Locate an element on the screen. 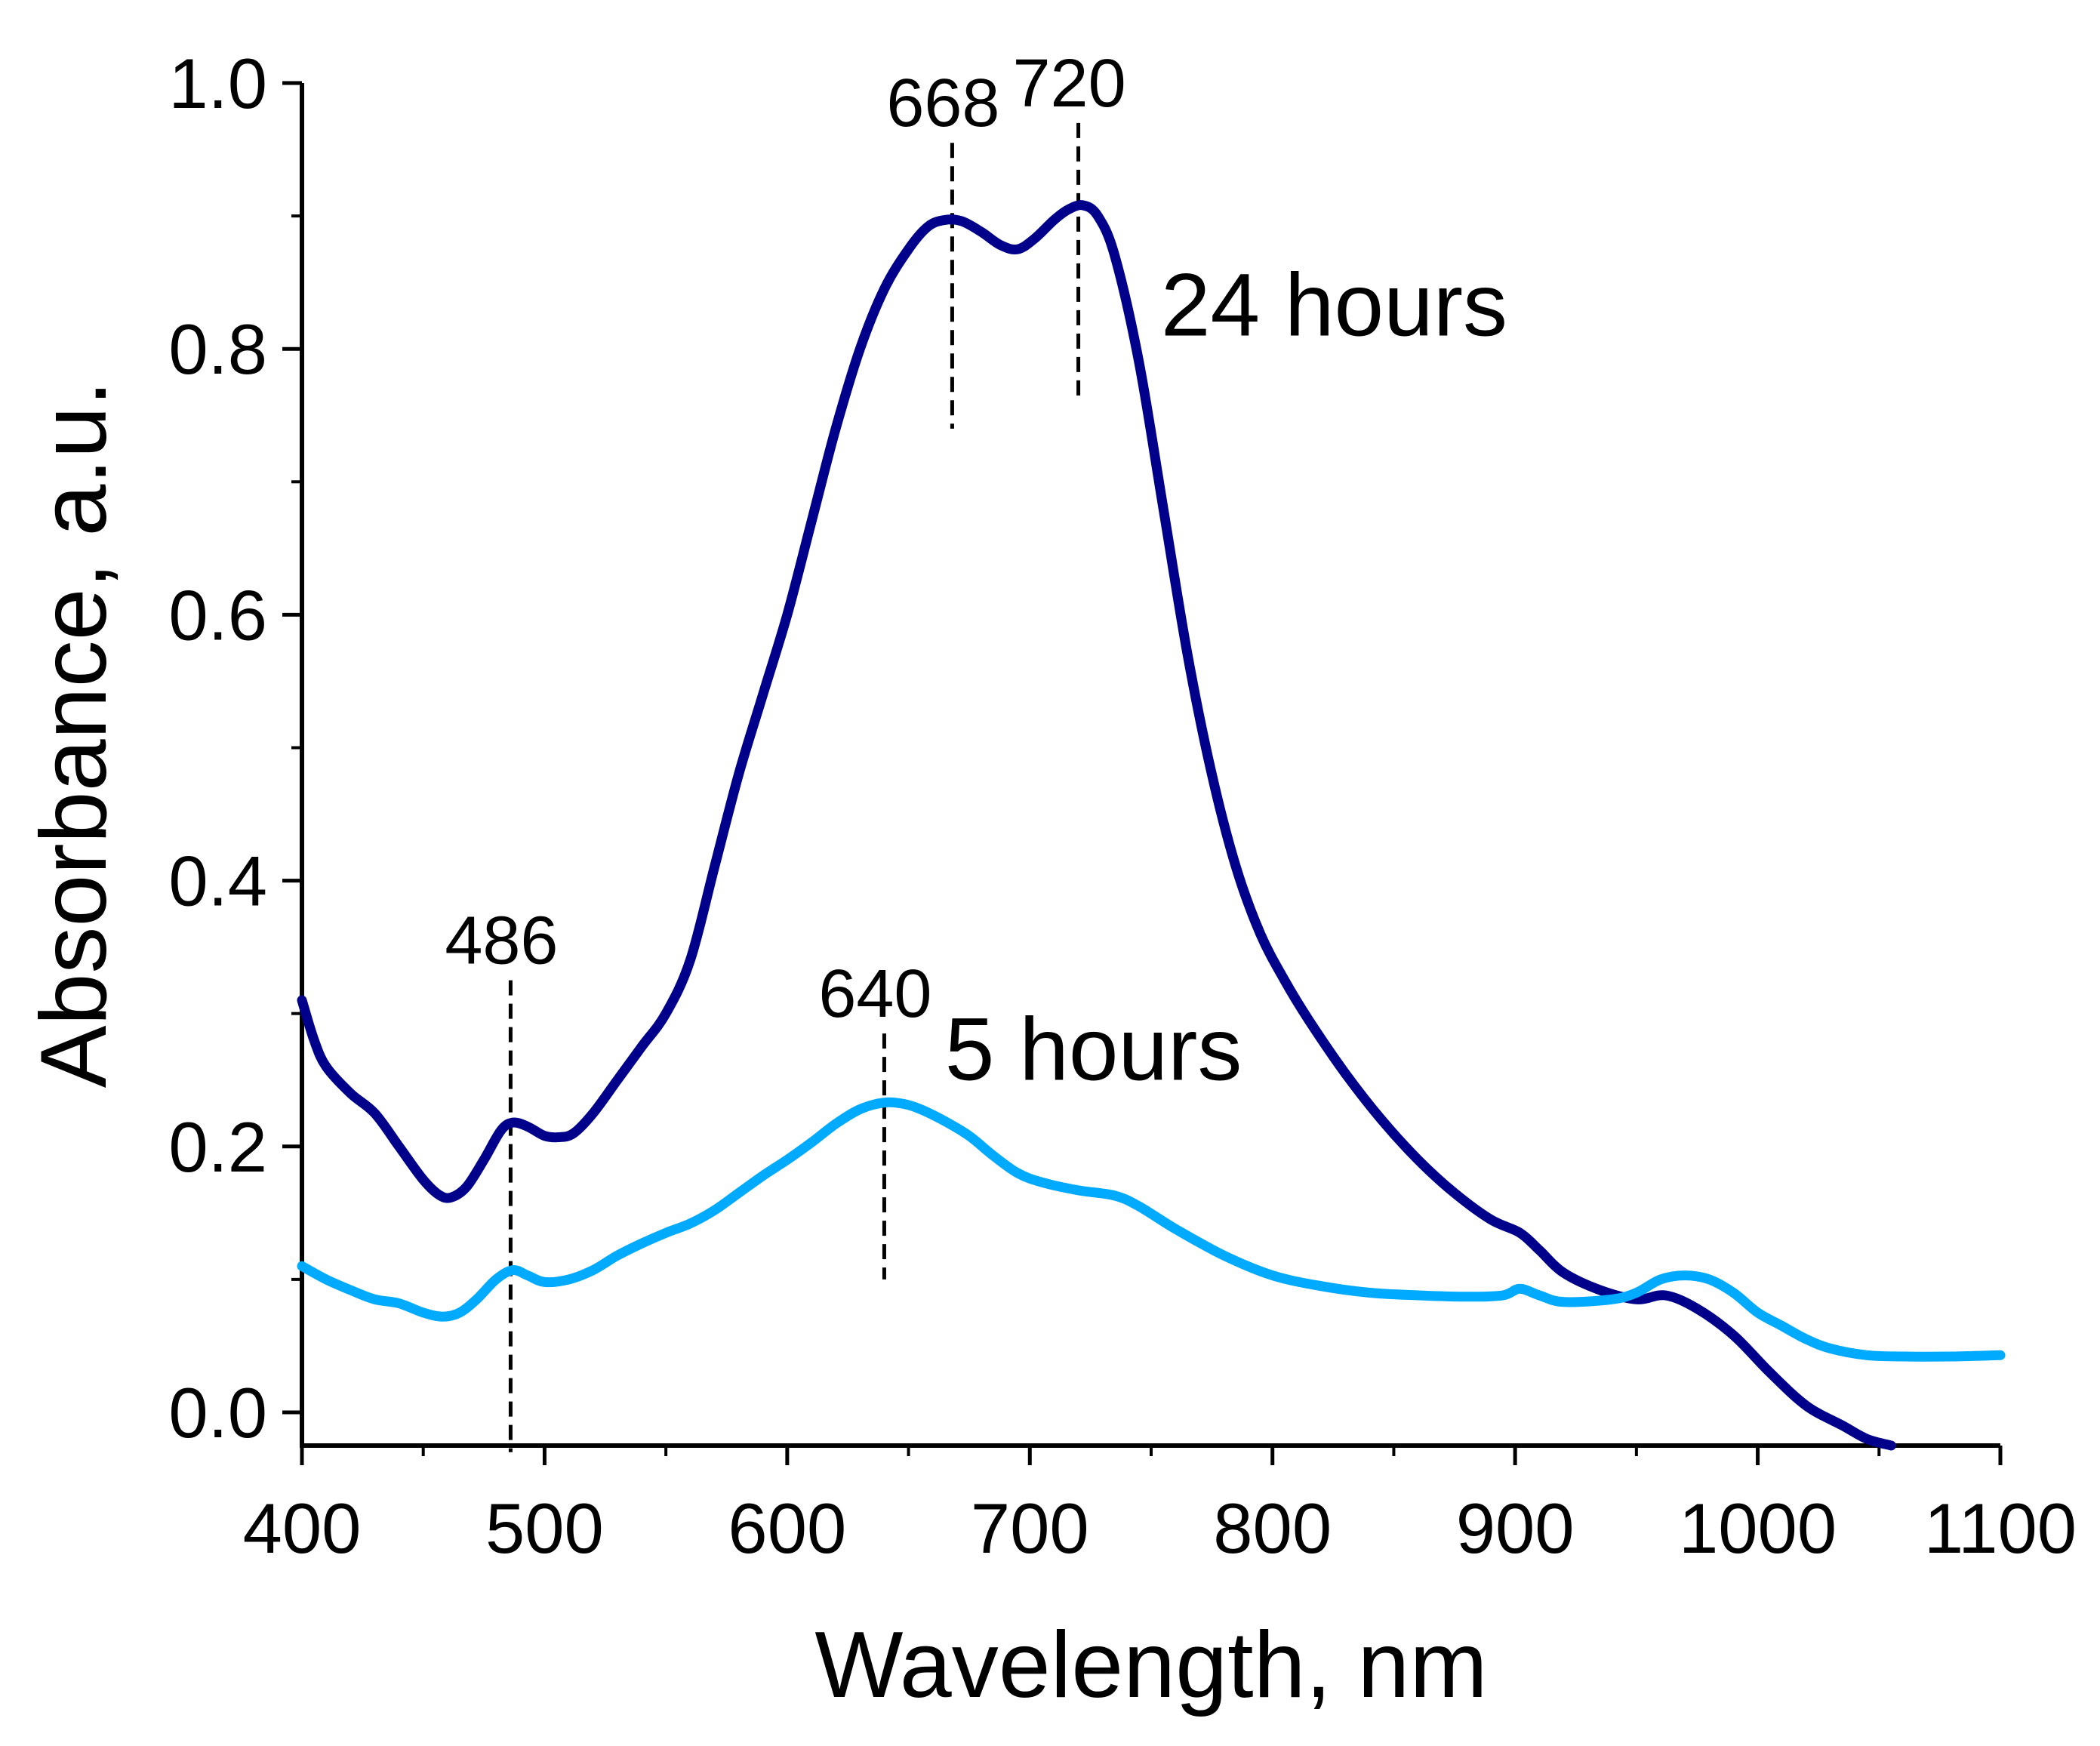 Image resolution: width=2100 pixels, height=1746 pixels. x-axis-title: Wavelength, nm is located at coordinates (1150, 1665).